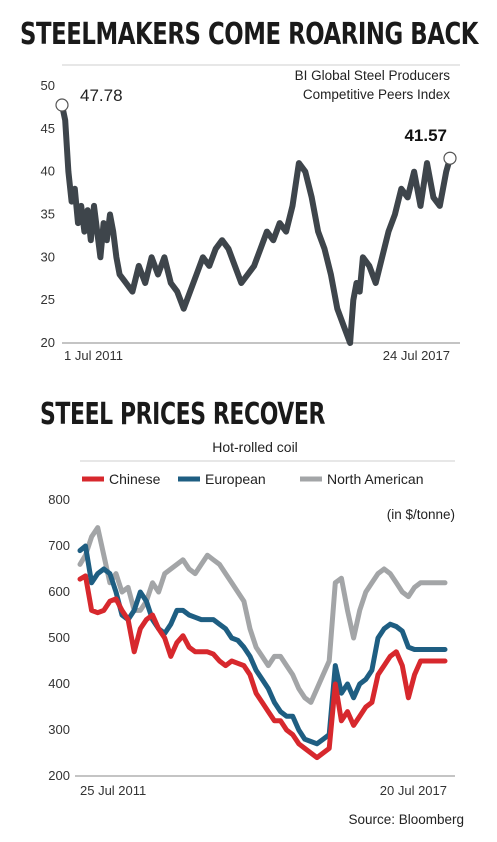  Describe the element at coordinates (249, 34) in the screenshot. I see `chart1-title: STEELMAKERS COME ROARING BACK` at that location.